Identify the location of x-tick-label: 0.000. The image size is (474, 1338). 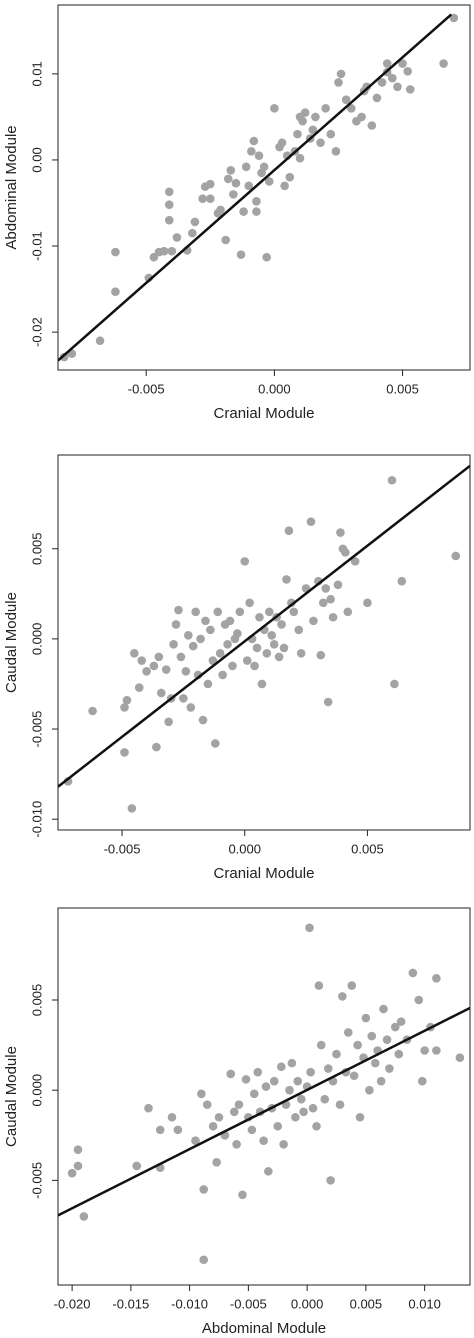
(307, 1303).